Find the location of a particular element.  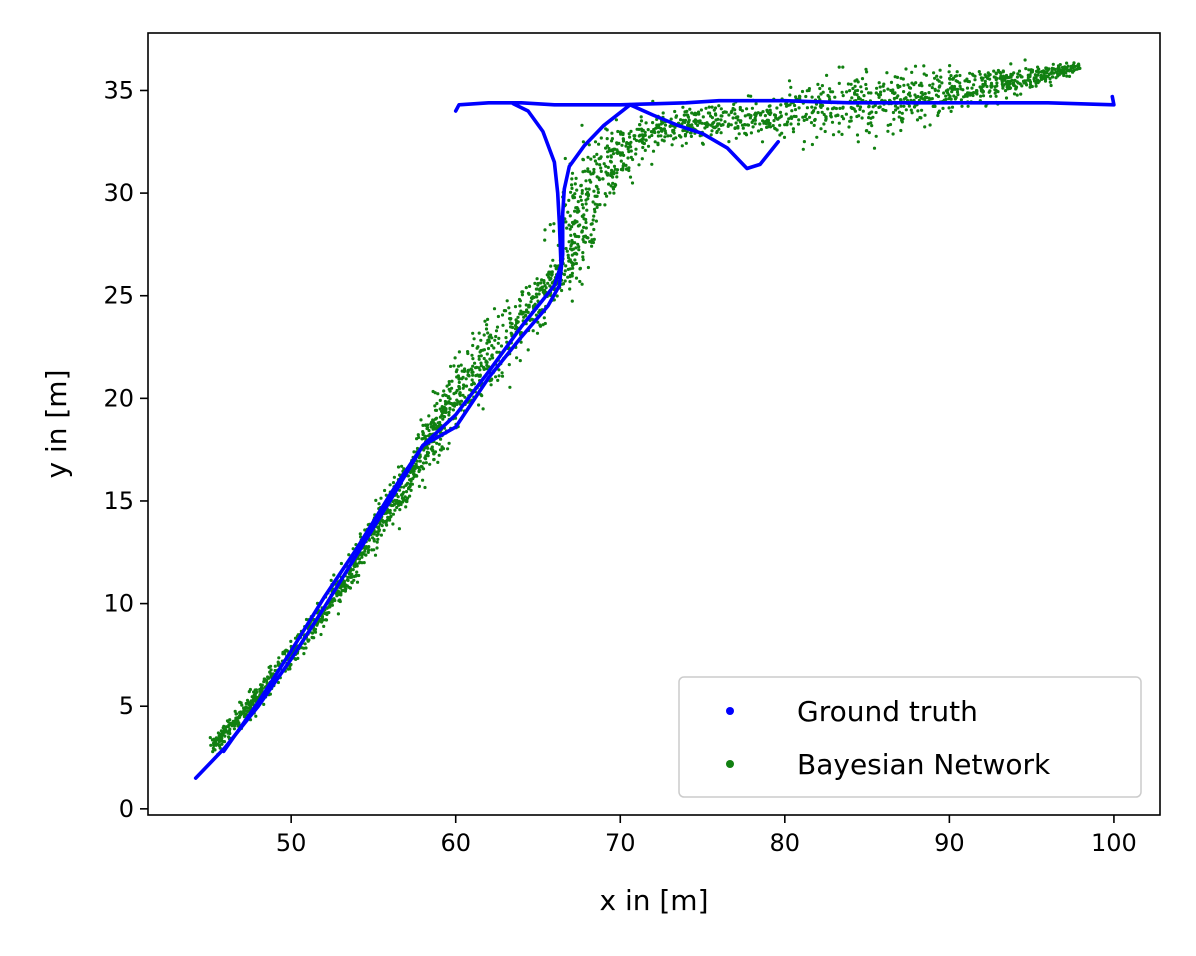

legend-marker-bayesian-network is located at coordinates (730, 764).